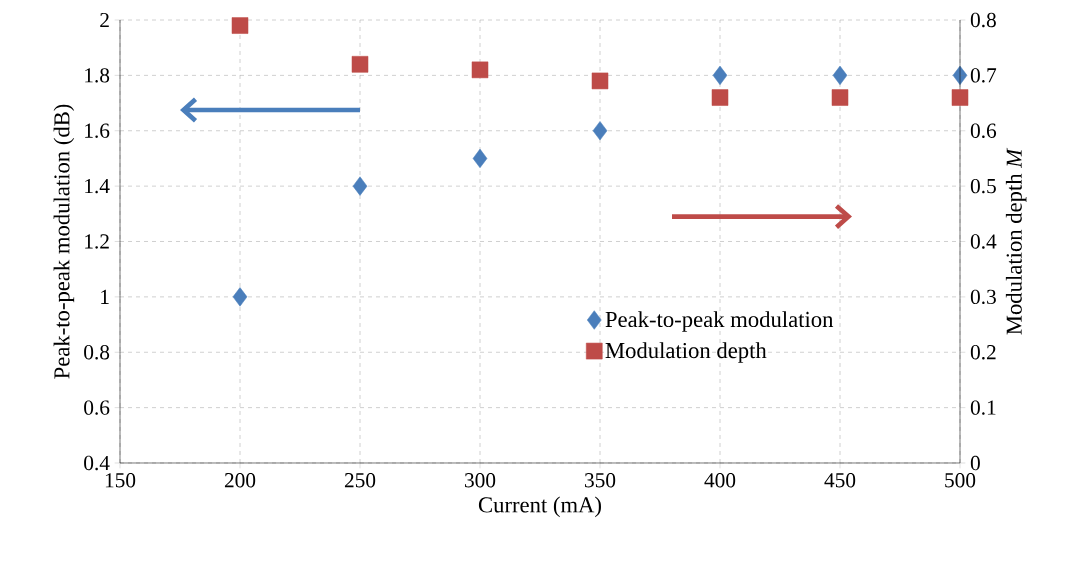  Describe the element at coordinates (97, 186) in the screenshot. I see `y-tick-label: 1.4` at that location.